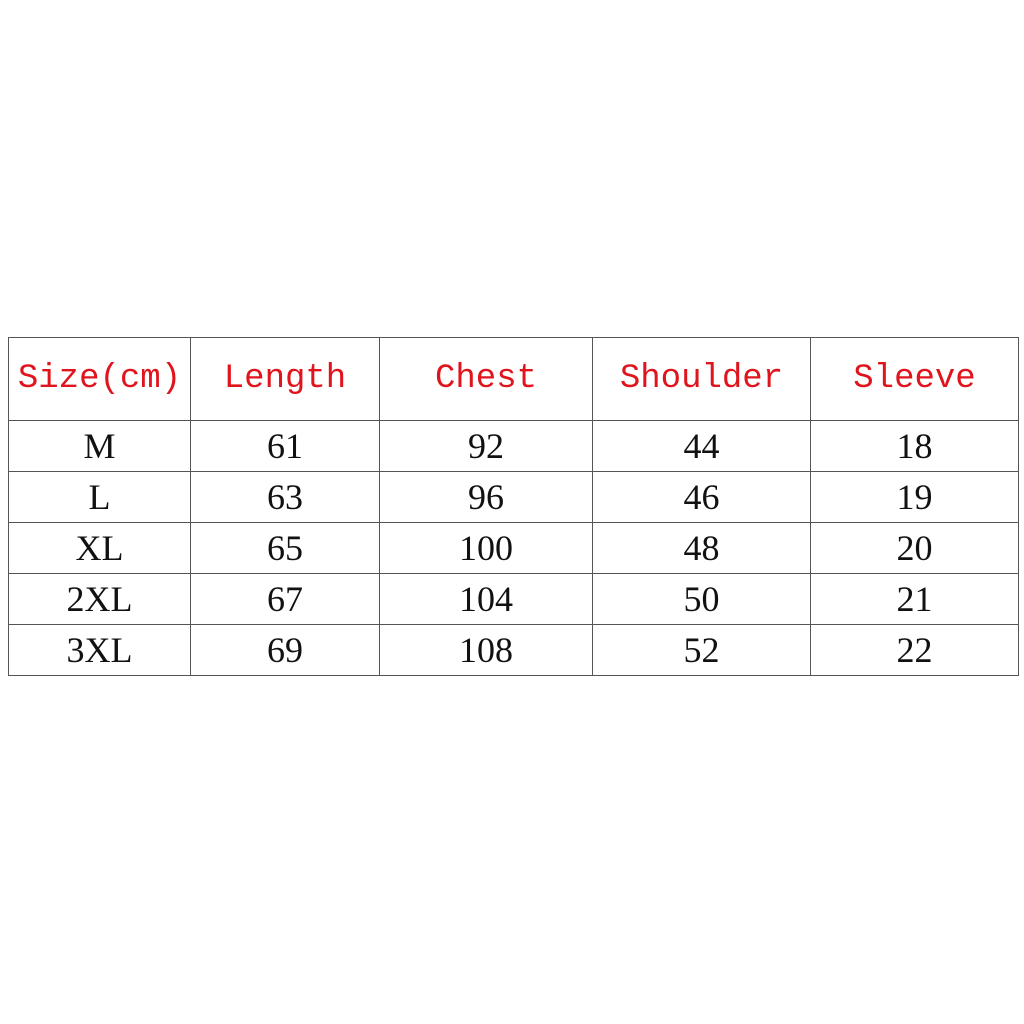  Describe the element at coordinates (99, 379) in the screenshot. I see `header-cell: Size(cm)` at that location.